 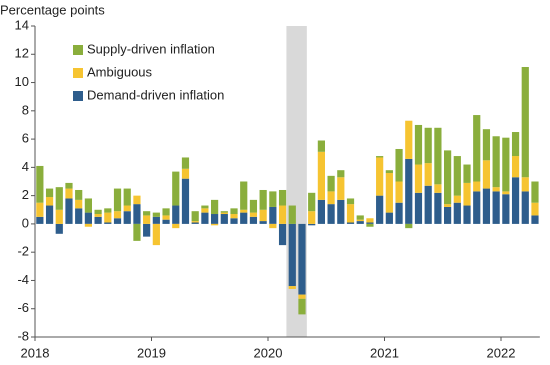 What do you see at coordinates (23, 307) in the screenshot?
I see `y-tick-label: -6` at bounding box center [23, 307].